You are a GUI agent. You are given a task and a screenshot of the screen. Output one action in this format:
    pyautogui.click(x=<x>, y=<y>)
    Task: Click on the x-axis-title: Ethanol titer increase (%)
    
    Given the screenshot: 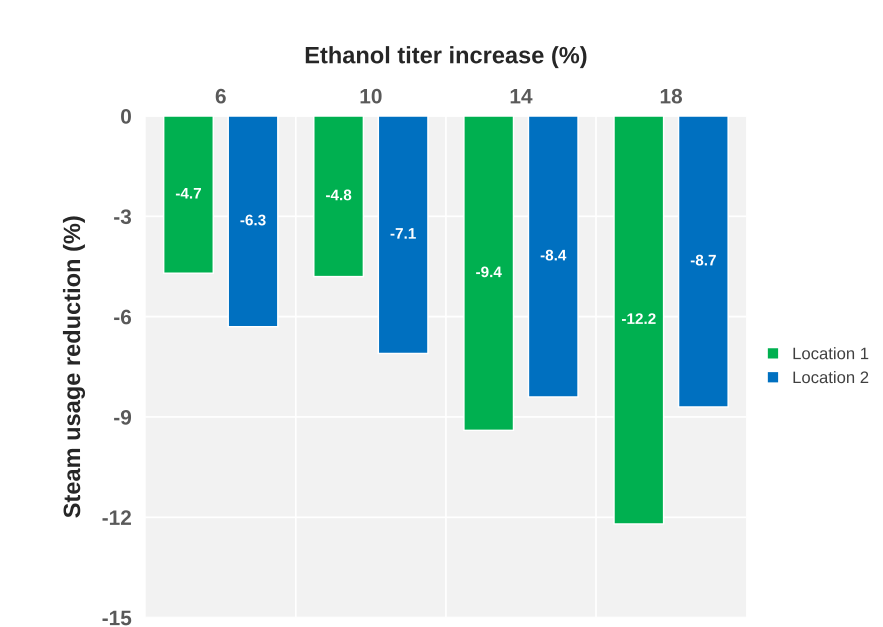 What is the action you would take?
    pyautogui.click(x=446, y=57)
    